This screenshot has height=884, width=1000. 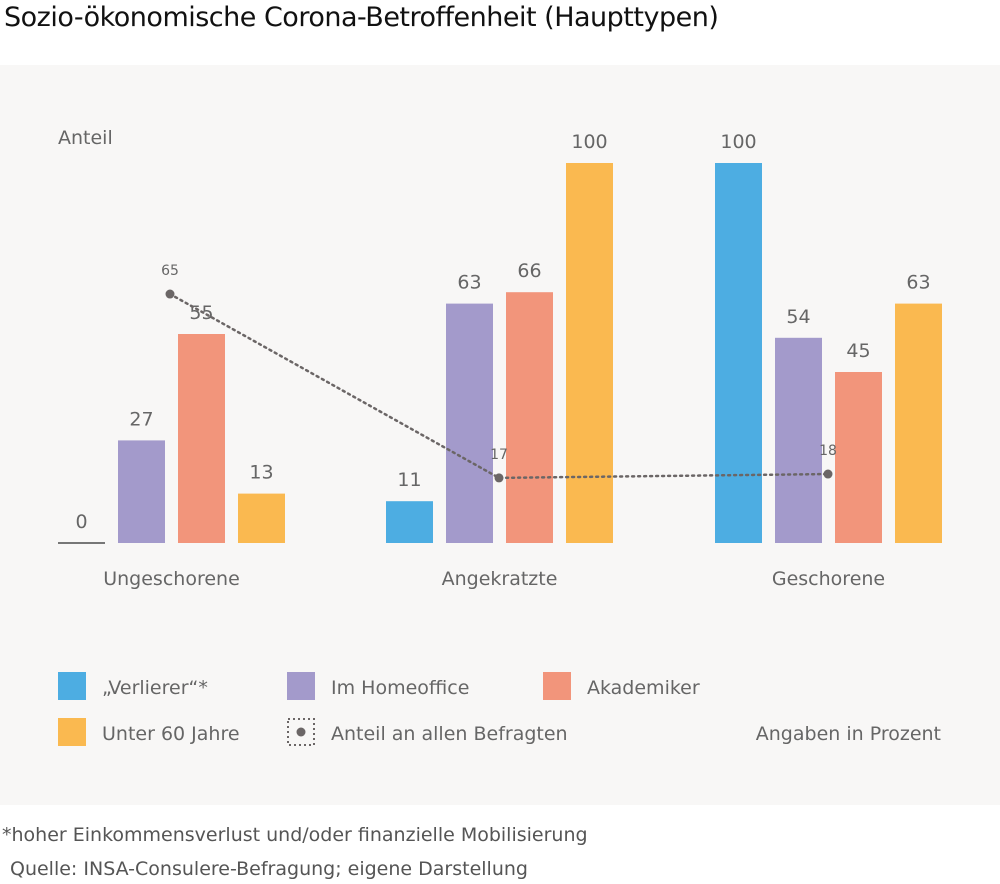 I want to click on legend-item: Unter 60 Jahre, so click(x=149, y=732).